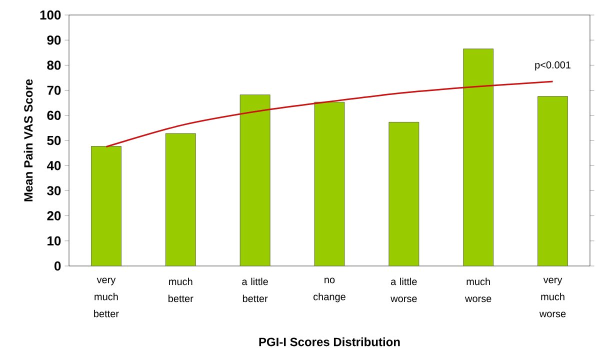 Image resolution: width=600 pixels, height=356 pixels. Describe the element at coordinates (478, 290) in the screenshot. I see `x-tick-label: much worse` at that location.